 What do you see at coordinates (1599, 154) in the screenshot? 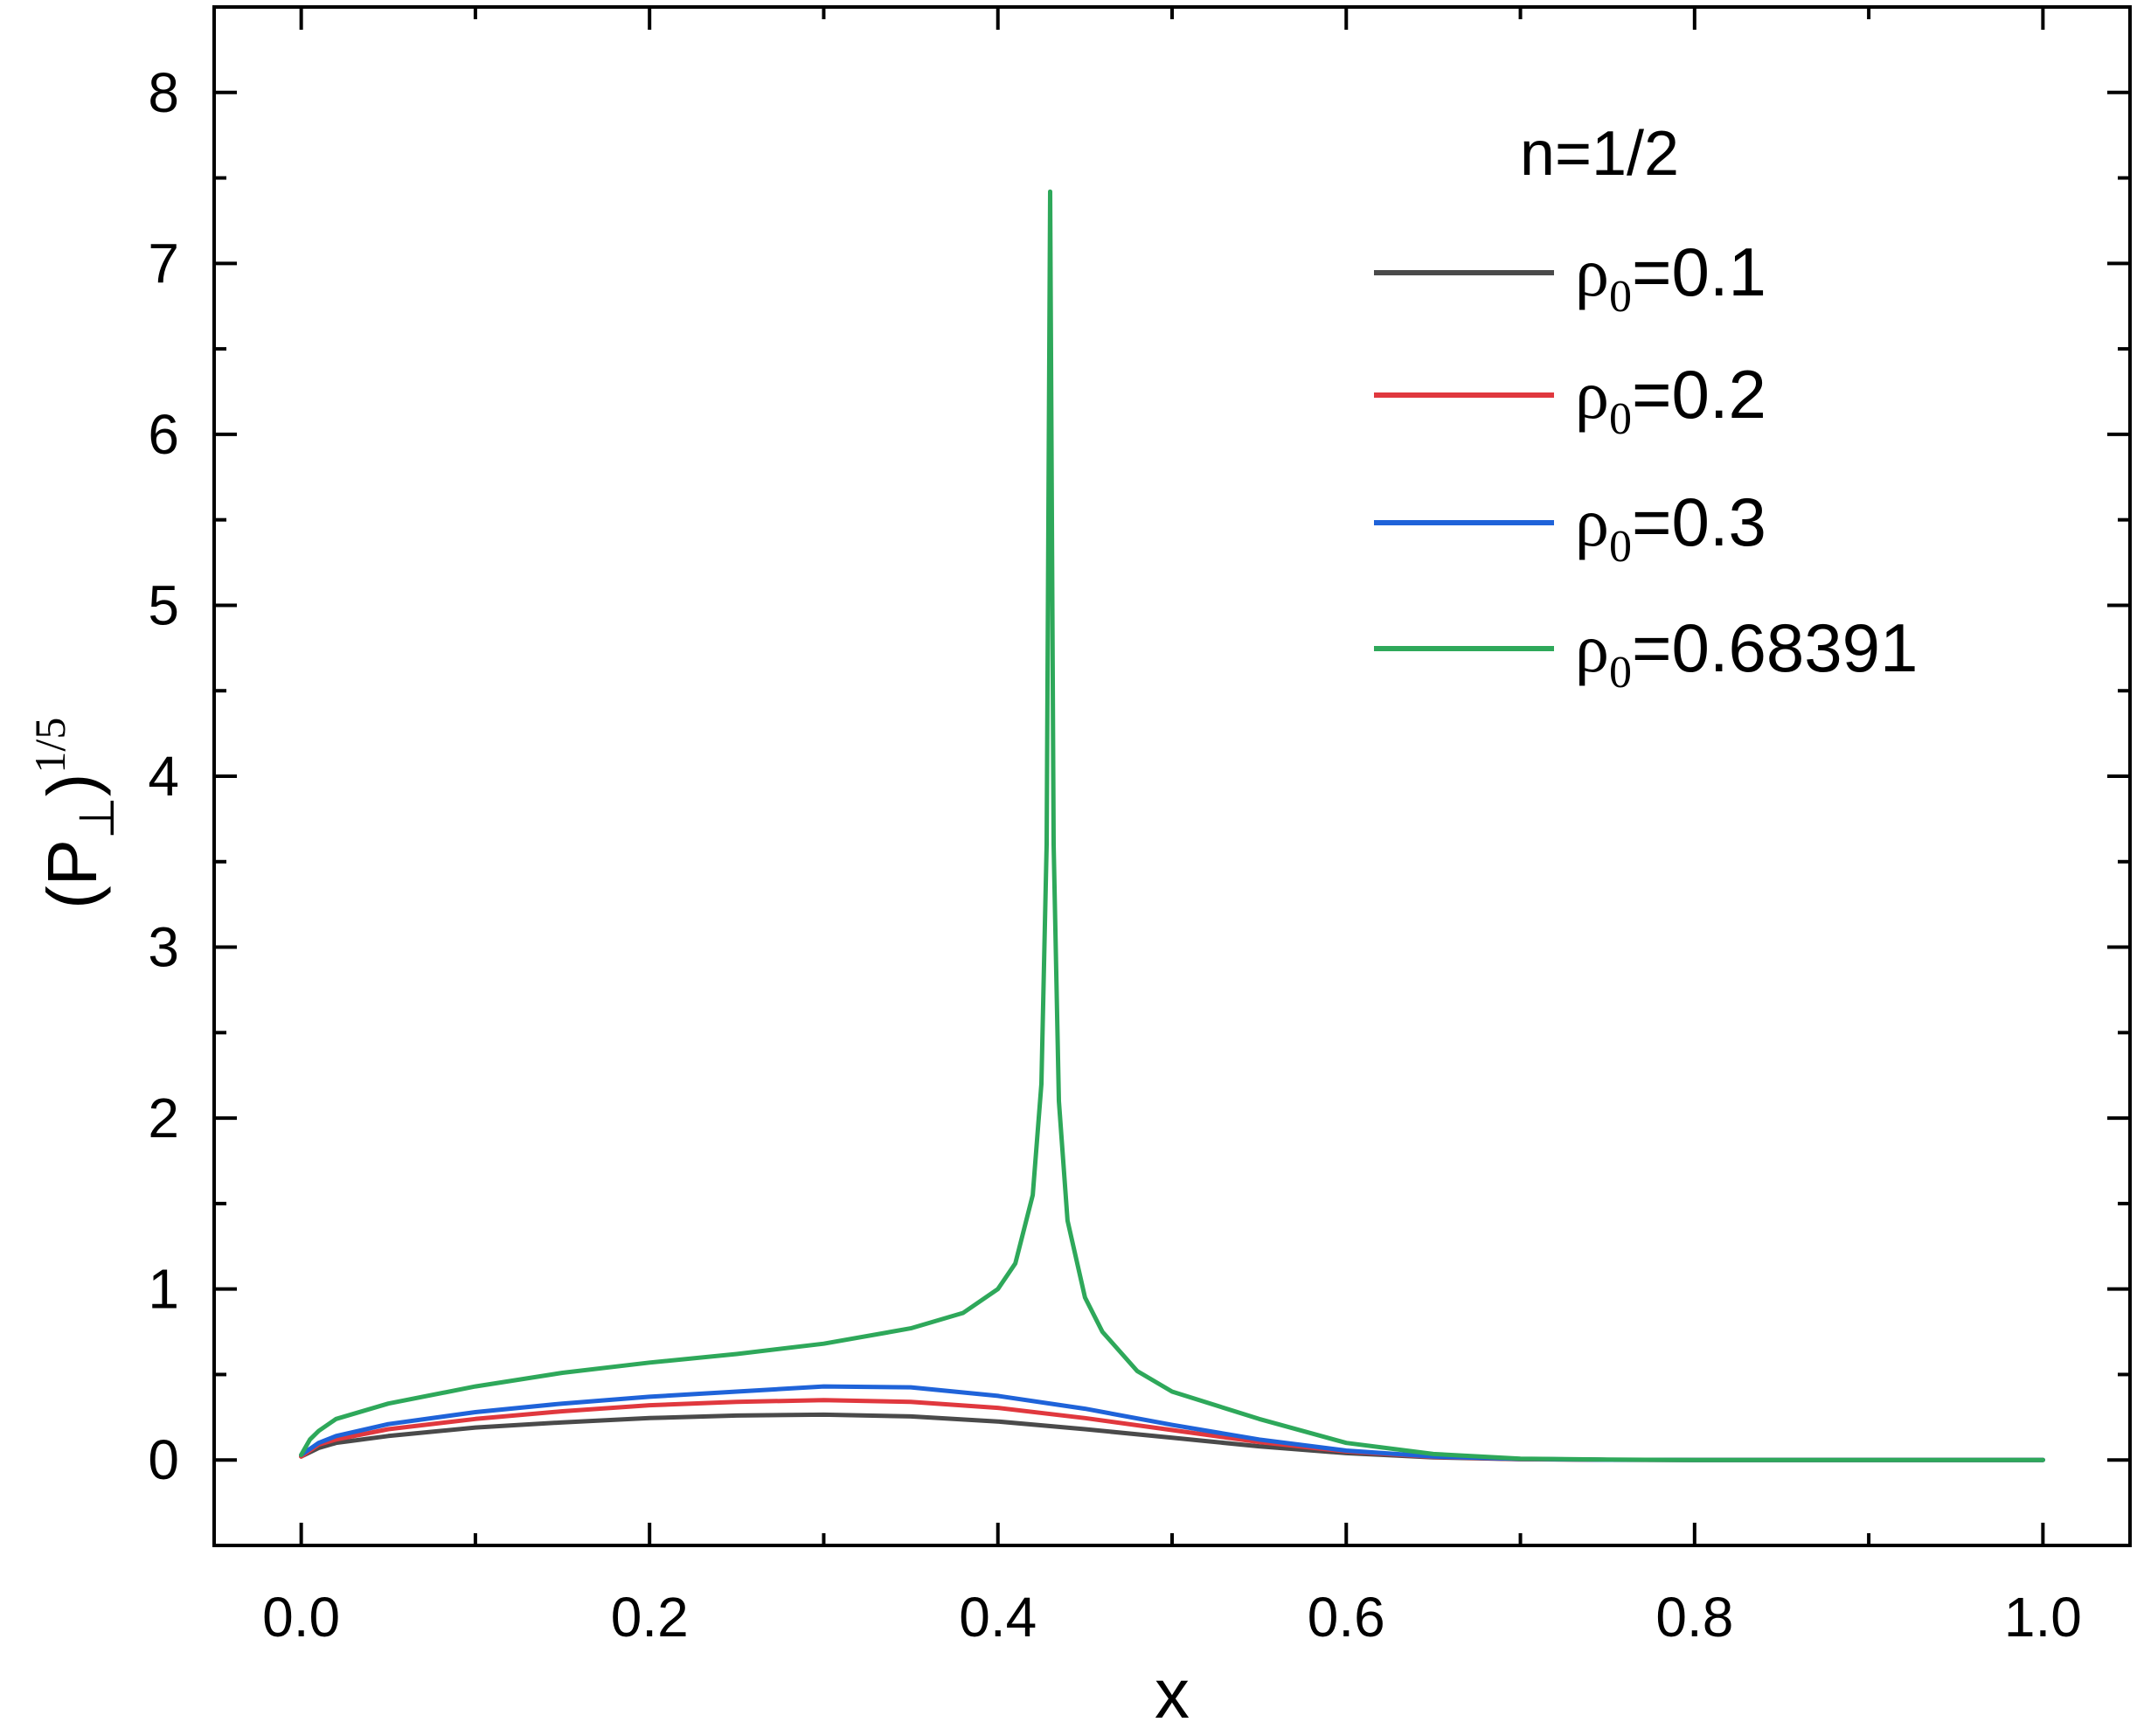
I see `legend-title: n=1/2` at bounding box center [1599, 154].